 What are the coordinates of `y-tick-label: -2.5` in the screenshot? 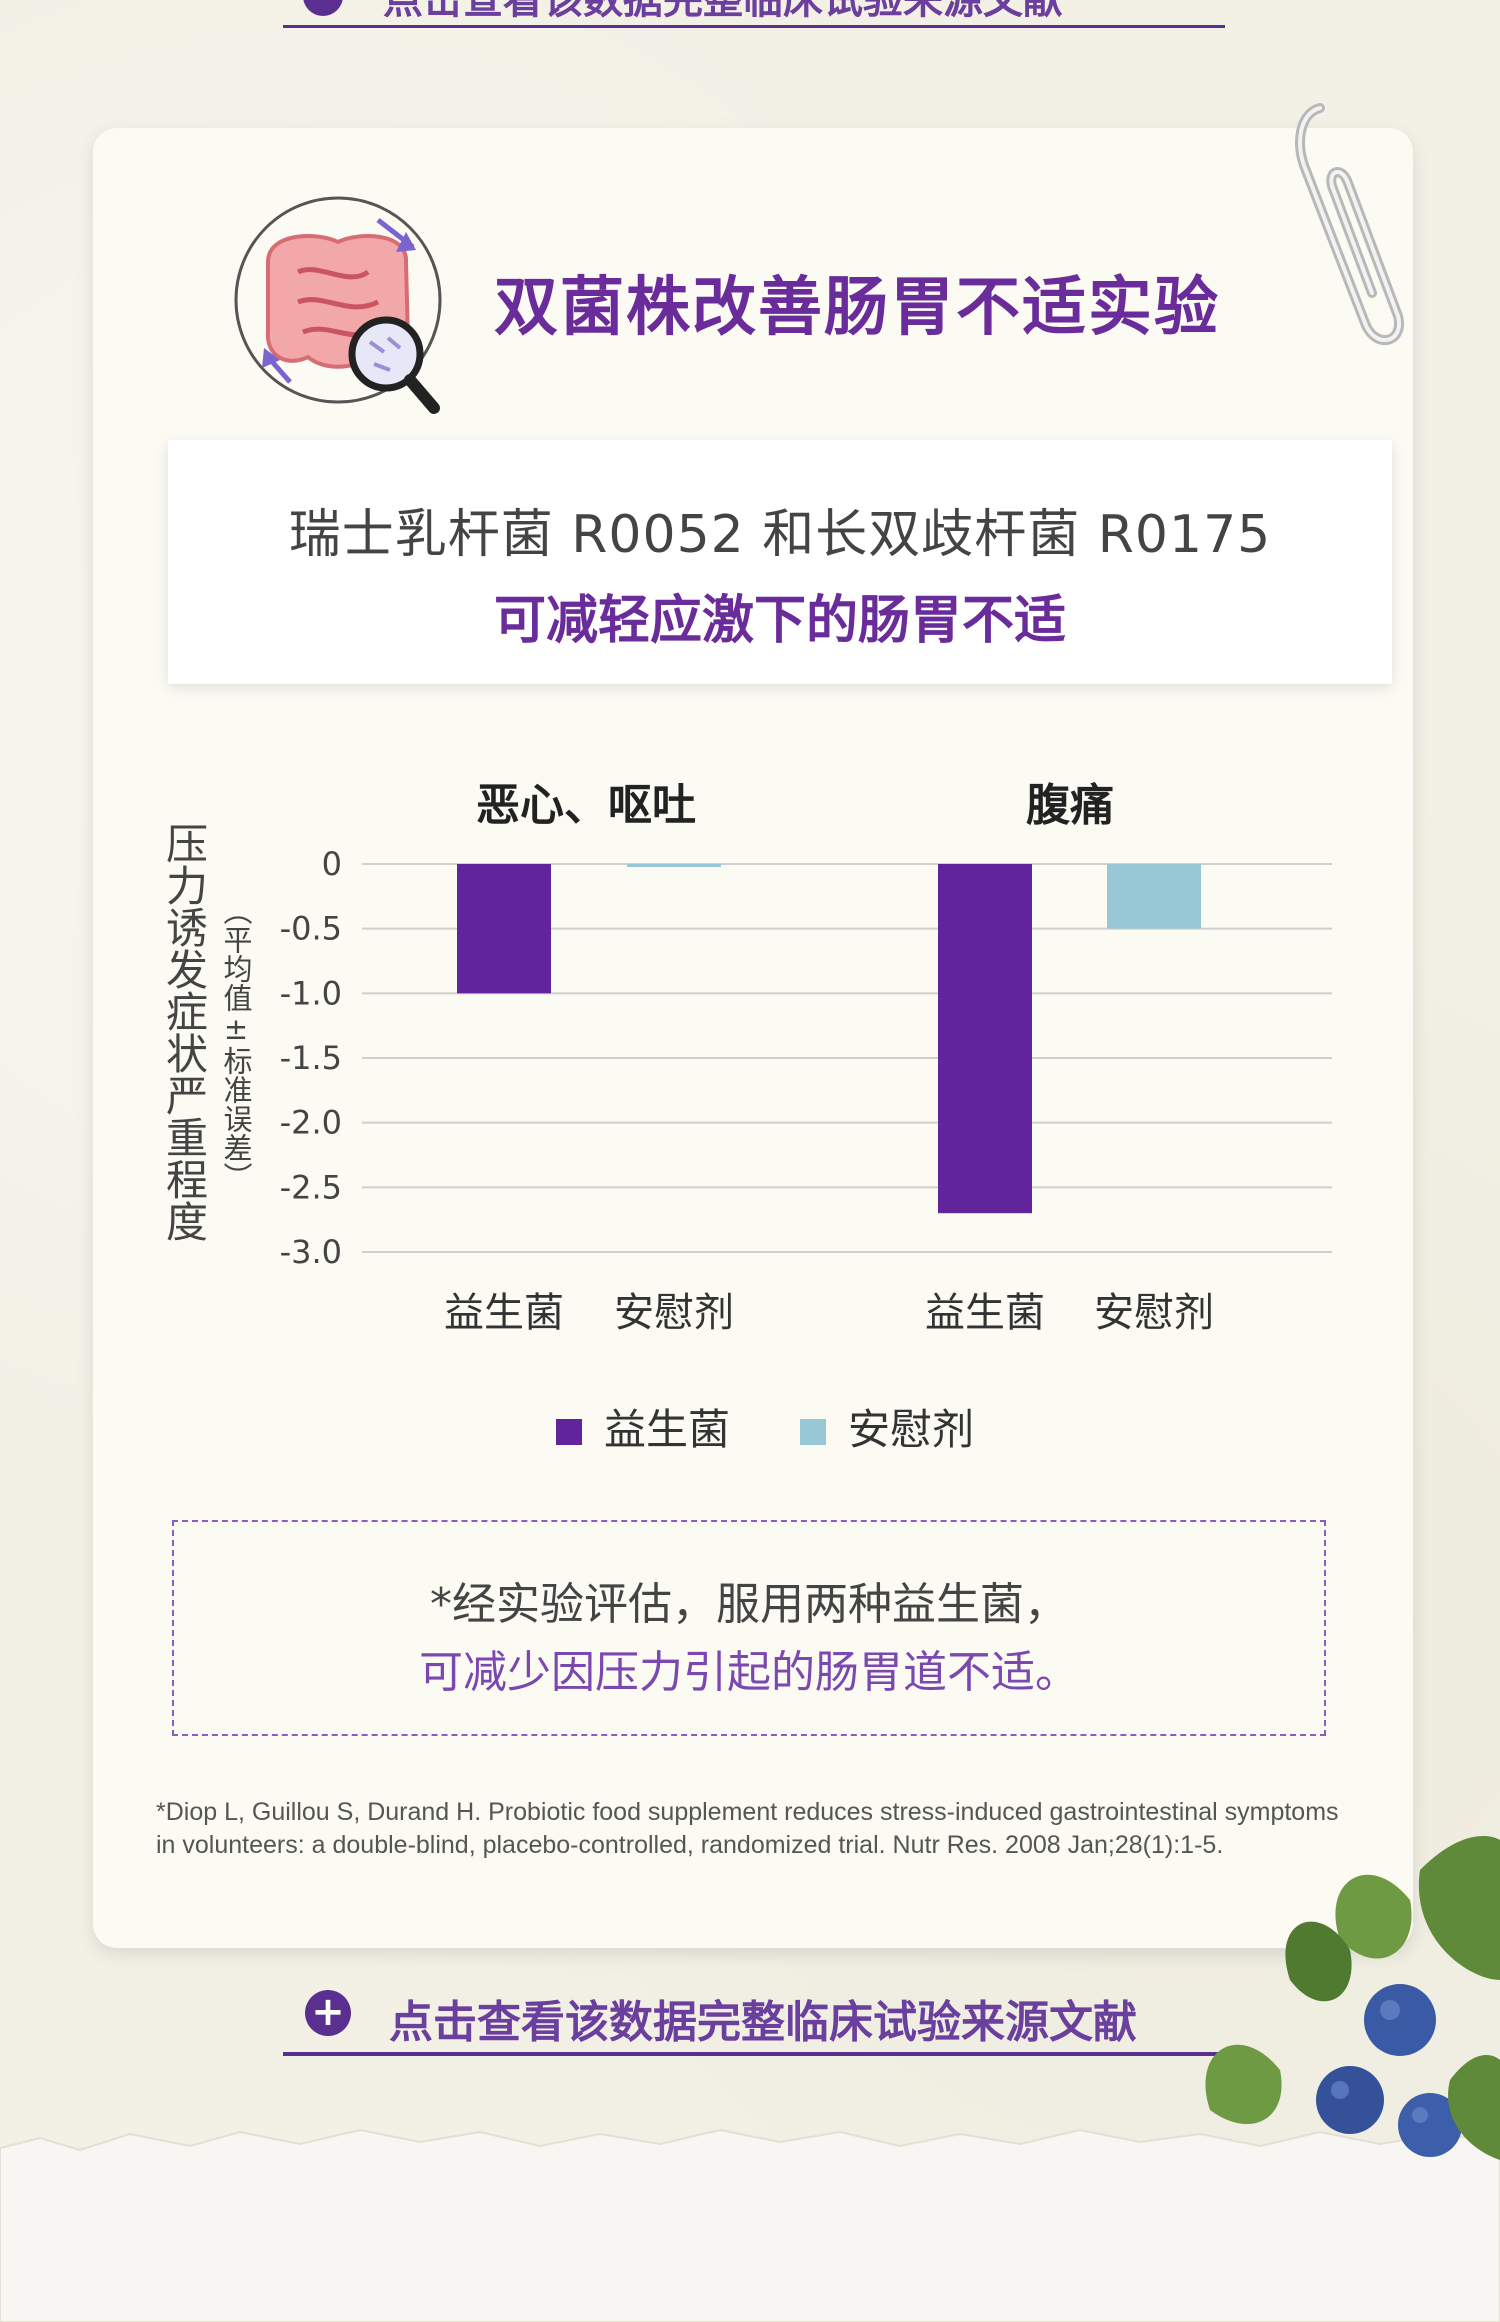 It's located at (311, 1187).